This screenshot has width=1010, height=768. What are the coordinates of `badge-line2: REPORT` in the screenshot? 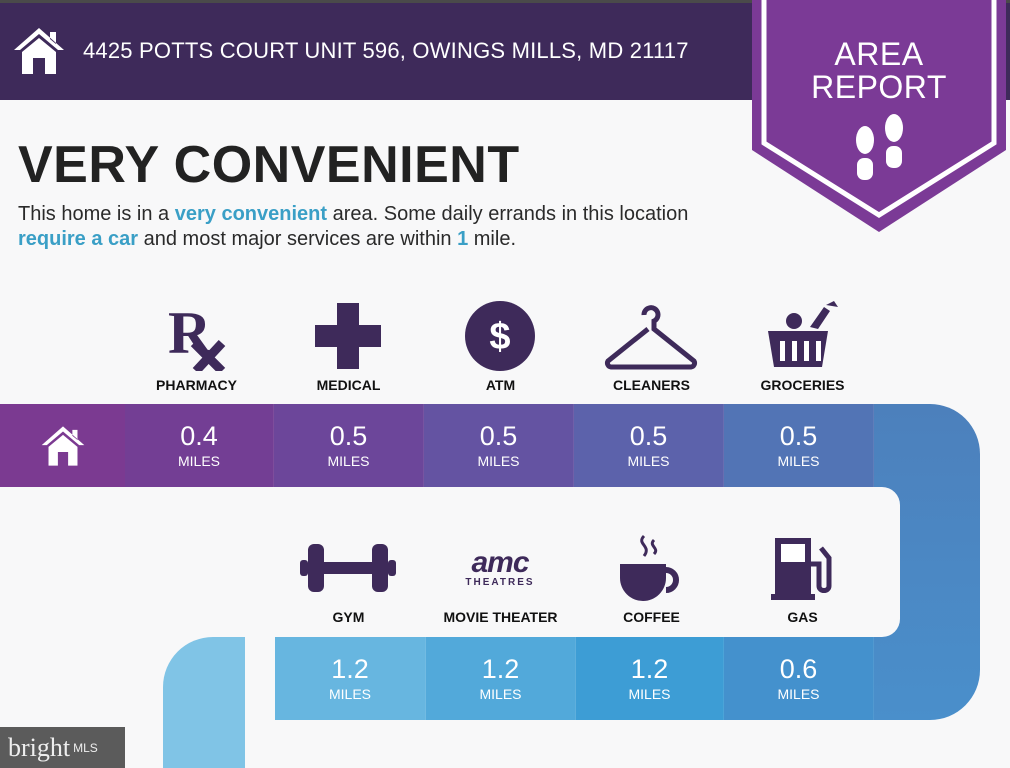 It's located at (879, 87).